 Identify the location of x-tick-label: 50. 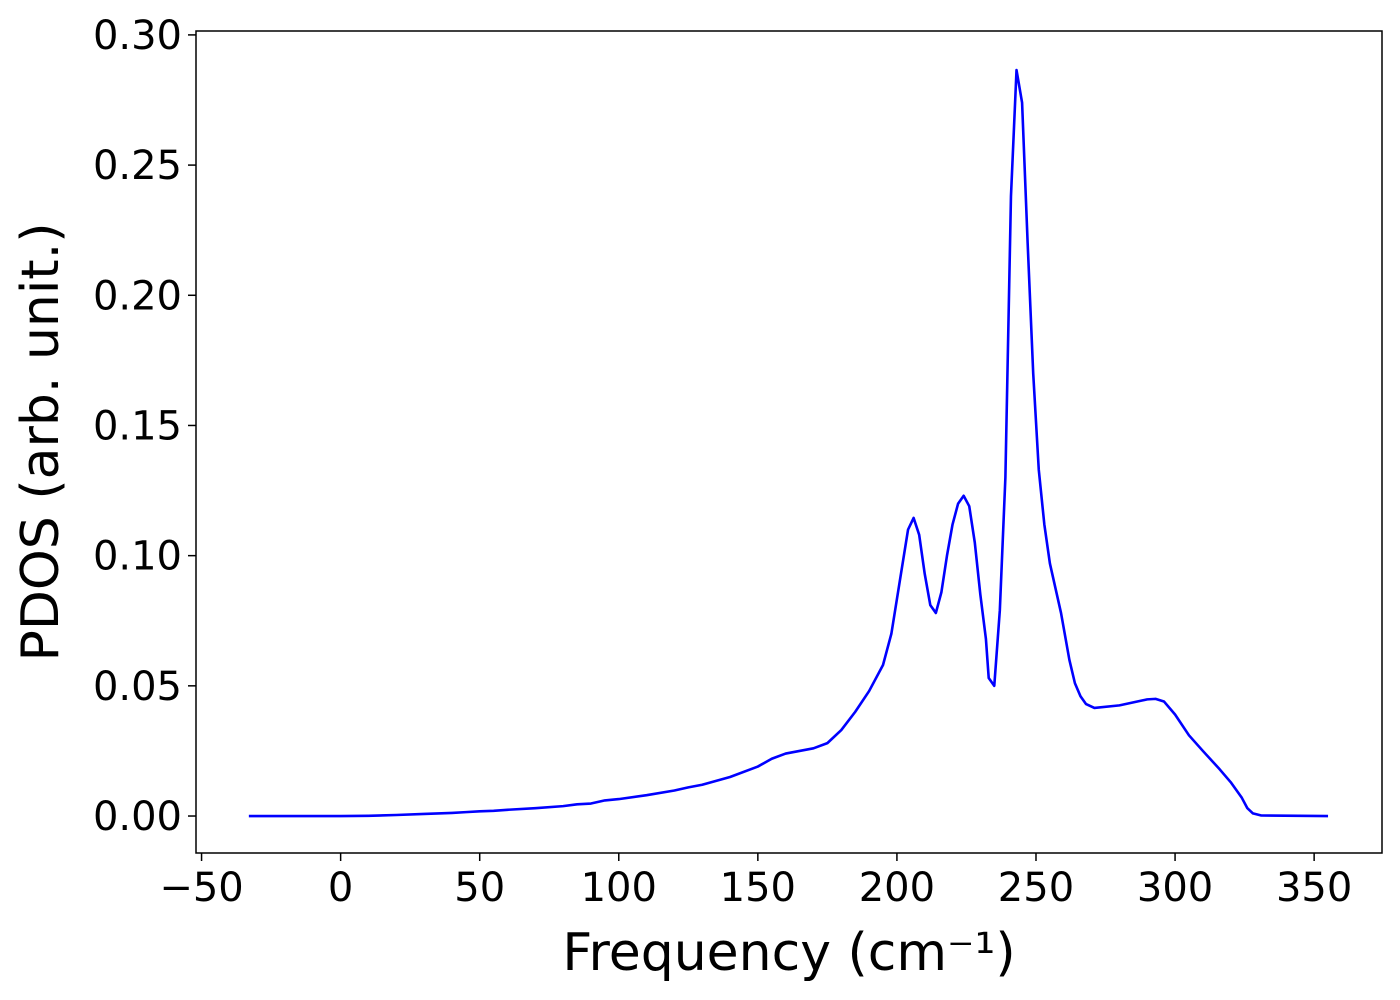
(479, 888).